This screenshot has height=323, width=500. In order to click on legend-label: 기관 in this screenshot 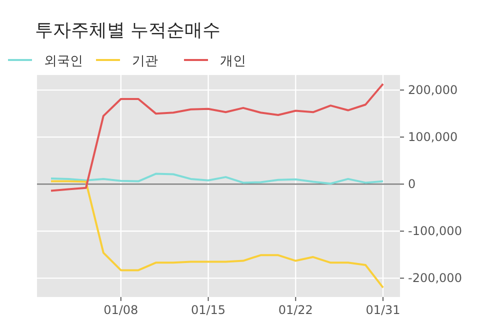, I will do `click(145, 61)`.